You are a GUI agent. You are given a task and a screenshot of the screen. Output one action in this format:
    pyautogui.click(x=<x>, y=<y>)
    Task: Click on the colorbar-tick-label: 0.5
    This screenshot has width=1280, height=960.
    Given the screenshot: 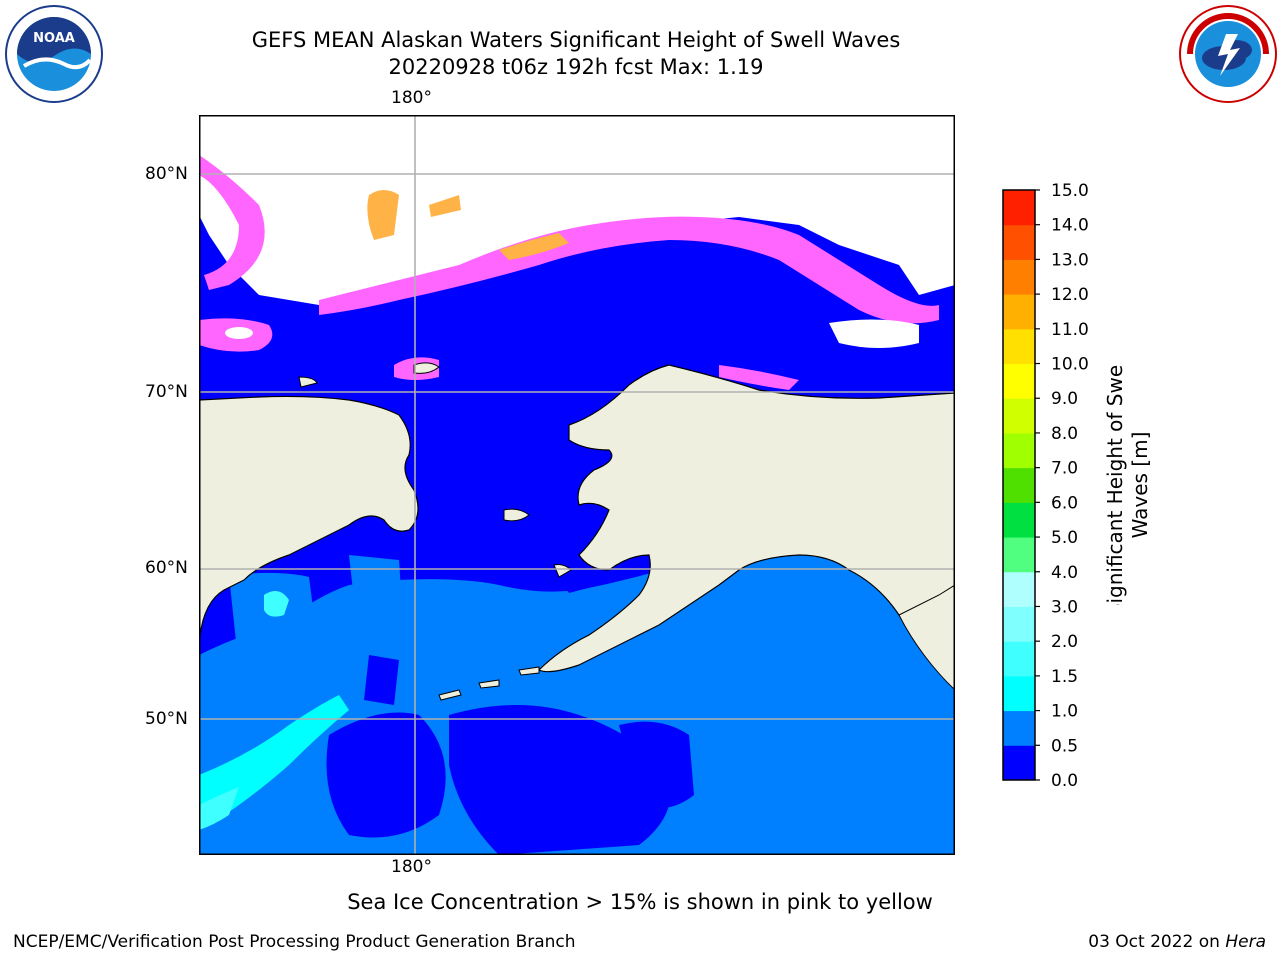 What is the action you would take?
    pyautogui.click(x=1064, y=746)
    